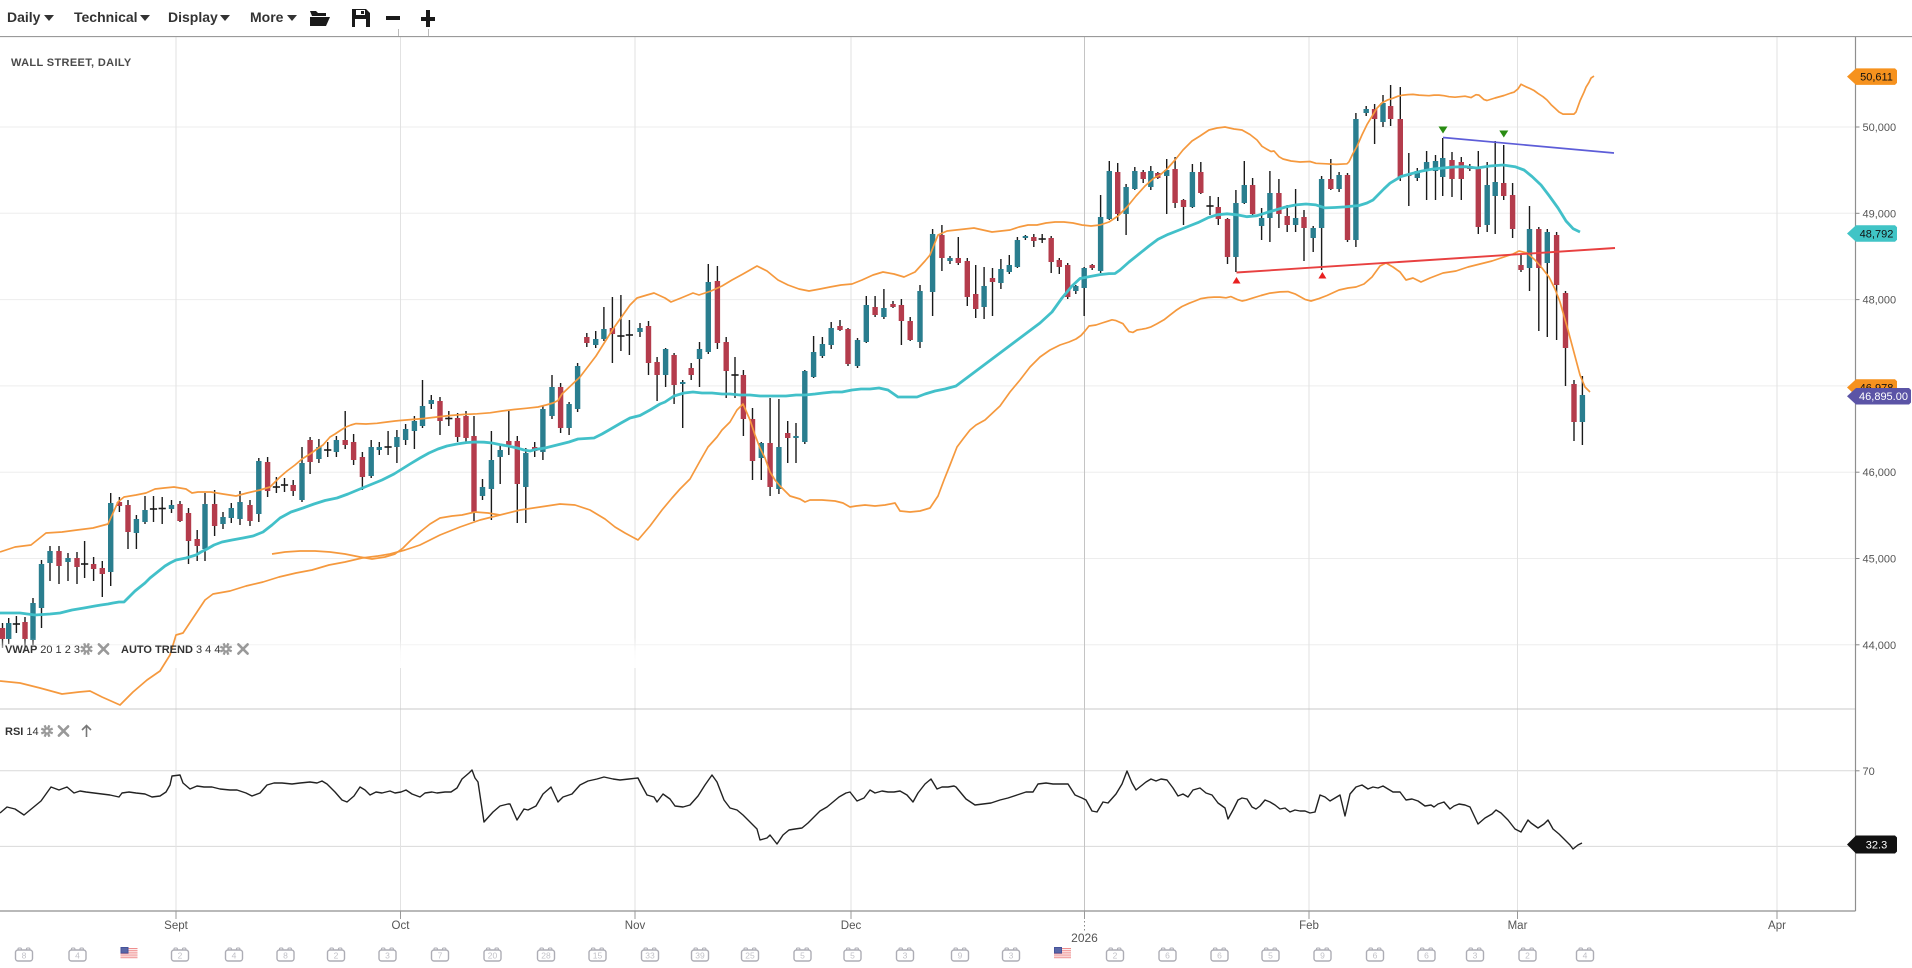 This screenshot has width=1912, height=968. What do you see at coordinates (401, 926) in the screenshot?
I see `svg-text: Oct` at bounding box center [401, 926].